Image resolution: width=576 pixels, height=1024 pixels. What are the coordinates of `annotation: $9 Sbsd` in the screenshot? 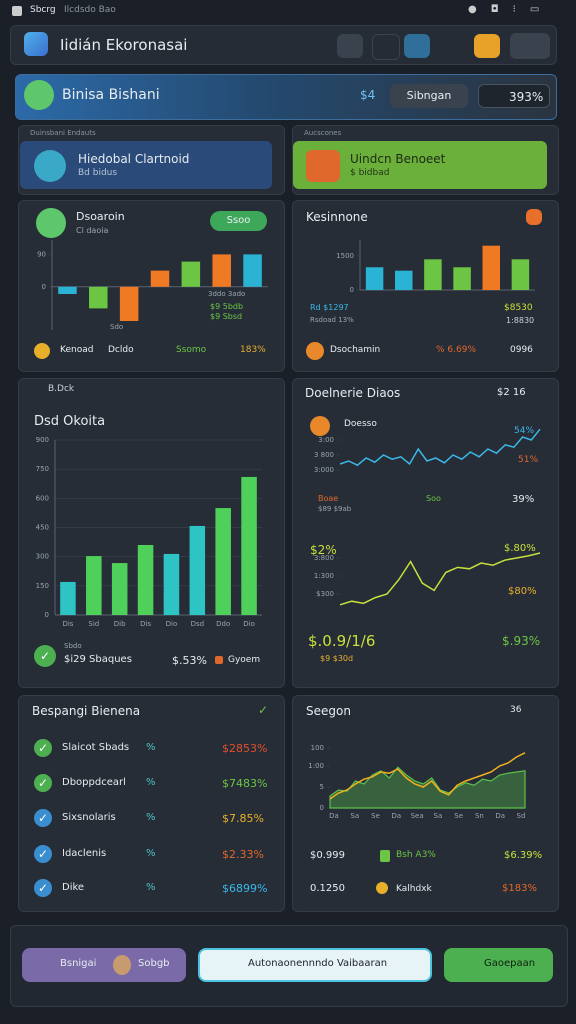 It's located at (226, 316).